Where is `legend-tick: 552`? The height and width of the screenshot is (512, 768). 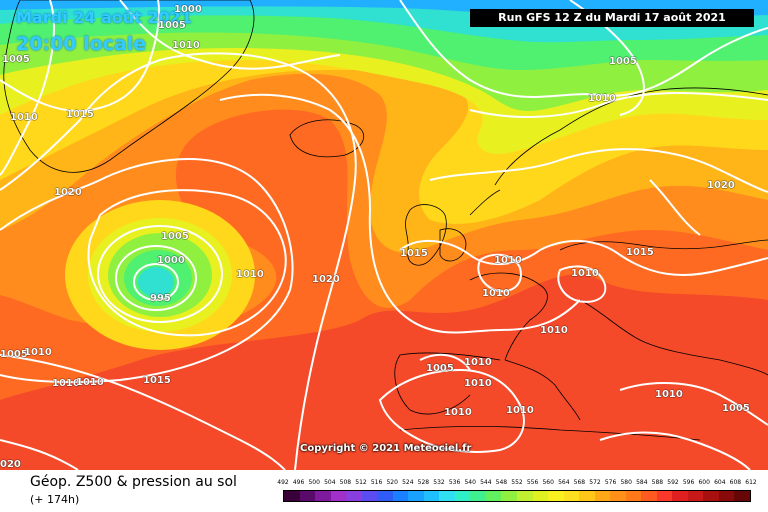
legend-tick: 552 is located at coordinates (517, 482).